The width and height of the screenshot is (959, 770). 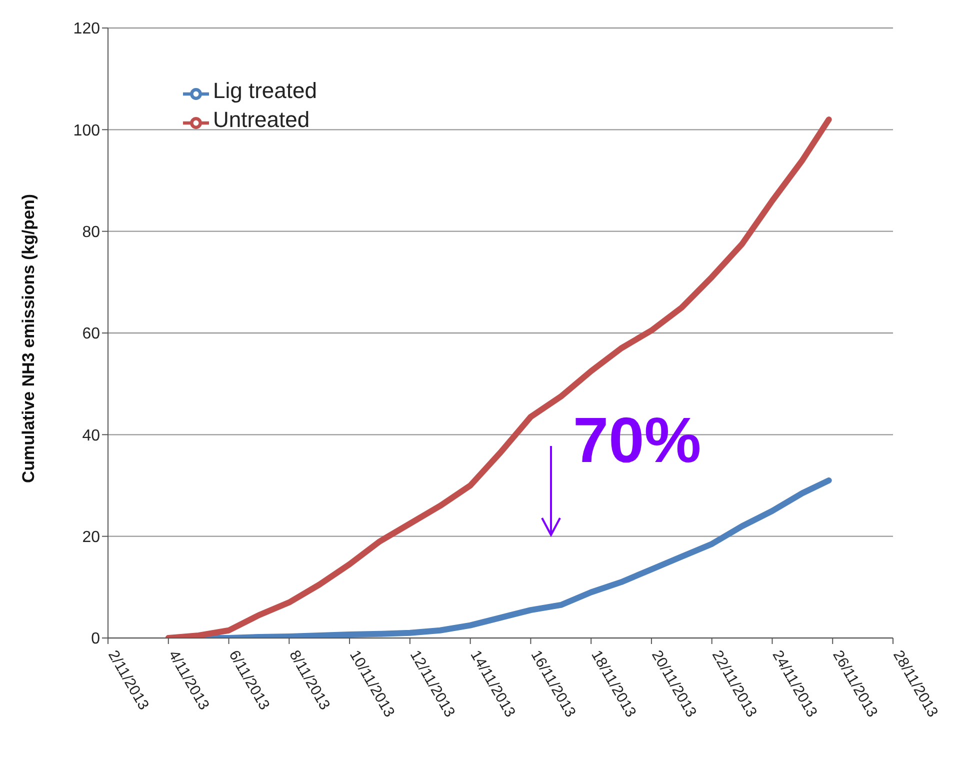 I want to click on y-tick-label: 100, so click(x=86, y=131).